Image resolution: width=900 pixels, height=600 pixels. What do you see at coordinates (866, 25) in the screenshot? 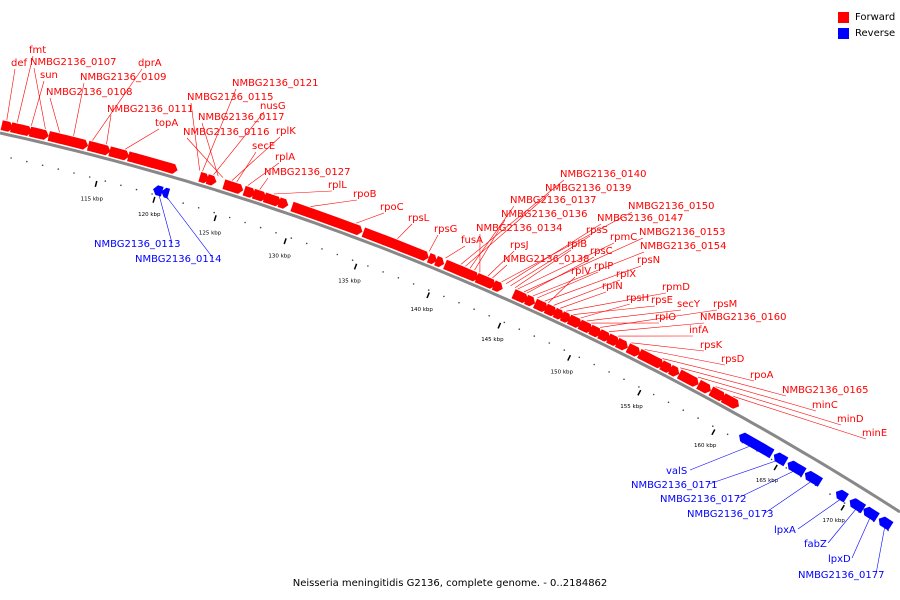
I see `legend: Forward Reverse` at bounding box center [866, 25].